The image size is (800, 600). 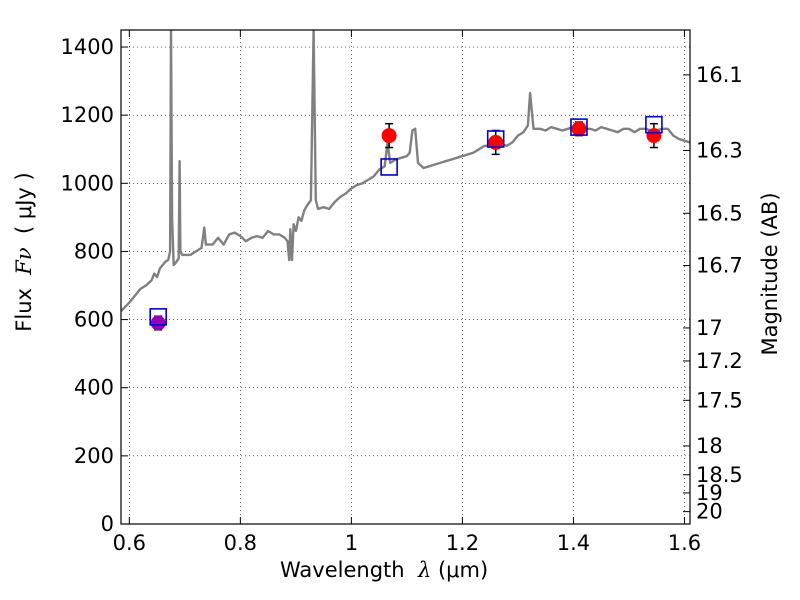 What do you see at coordinates (107, 524) in the screenshot?
I see `y-tick-label: 0` at bounding box center [107, 524].